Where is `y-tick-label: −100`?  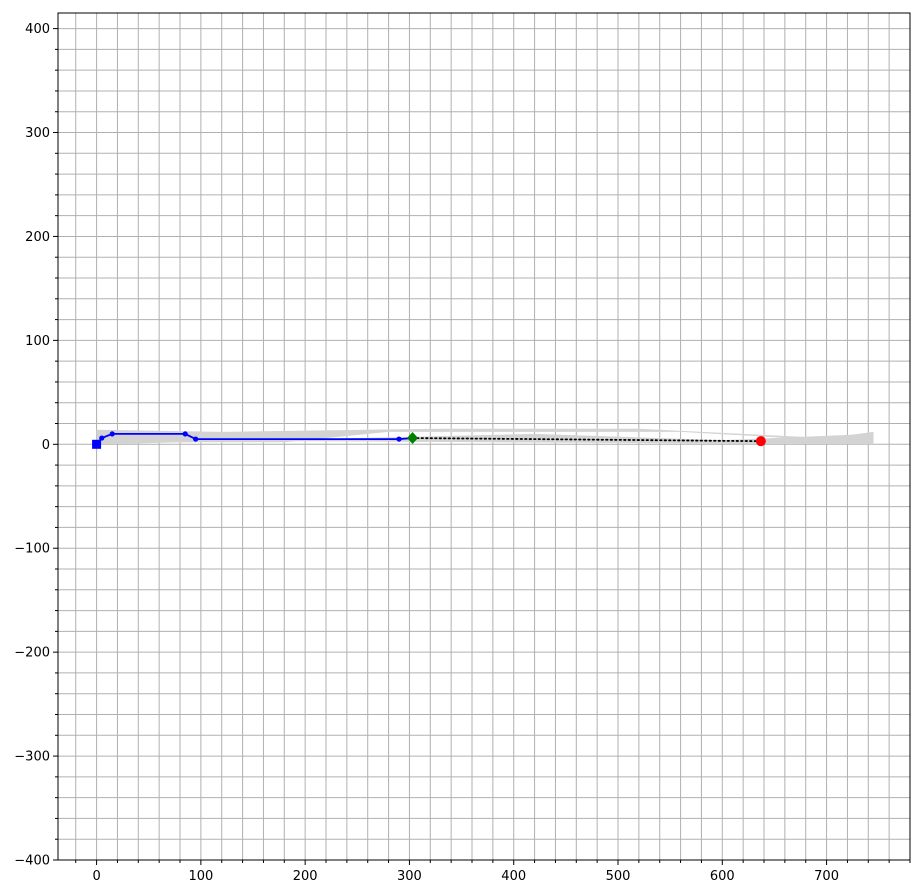 y-tick-label: −100 is located at coordinates (32, 549).